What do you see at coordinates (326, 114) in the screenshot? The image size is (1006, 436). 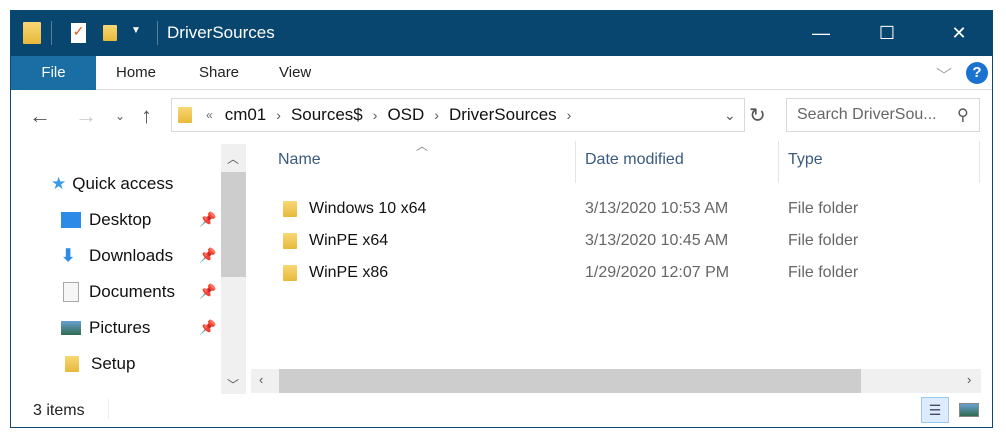 I see `breadcrumb-sources: Sources$` at bounding box center [326, 114].